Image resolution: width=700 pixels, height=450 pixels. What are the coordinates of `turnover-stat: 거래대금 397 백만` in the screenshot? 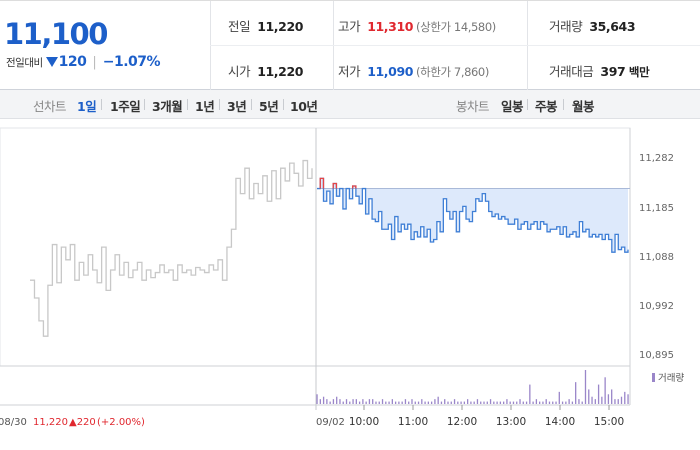 It's located at (599, 70).